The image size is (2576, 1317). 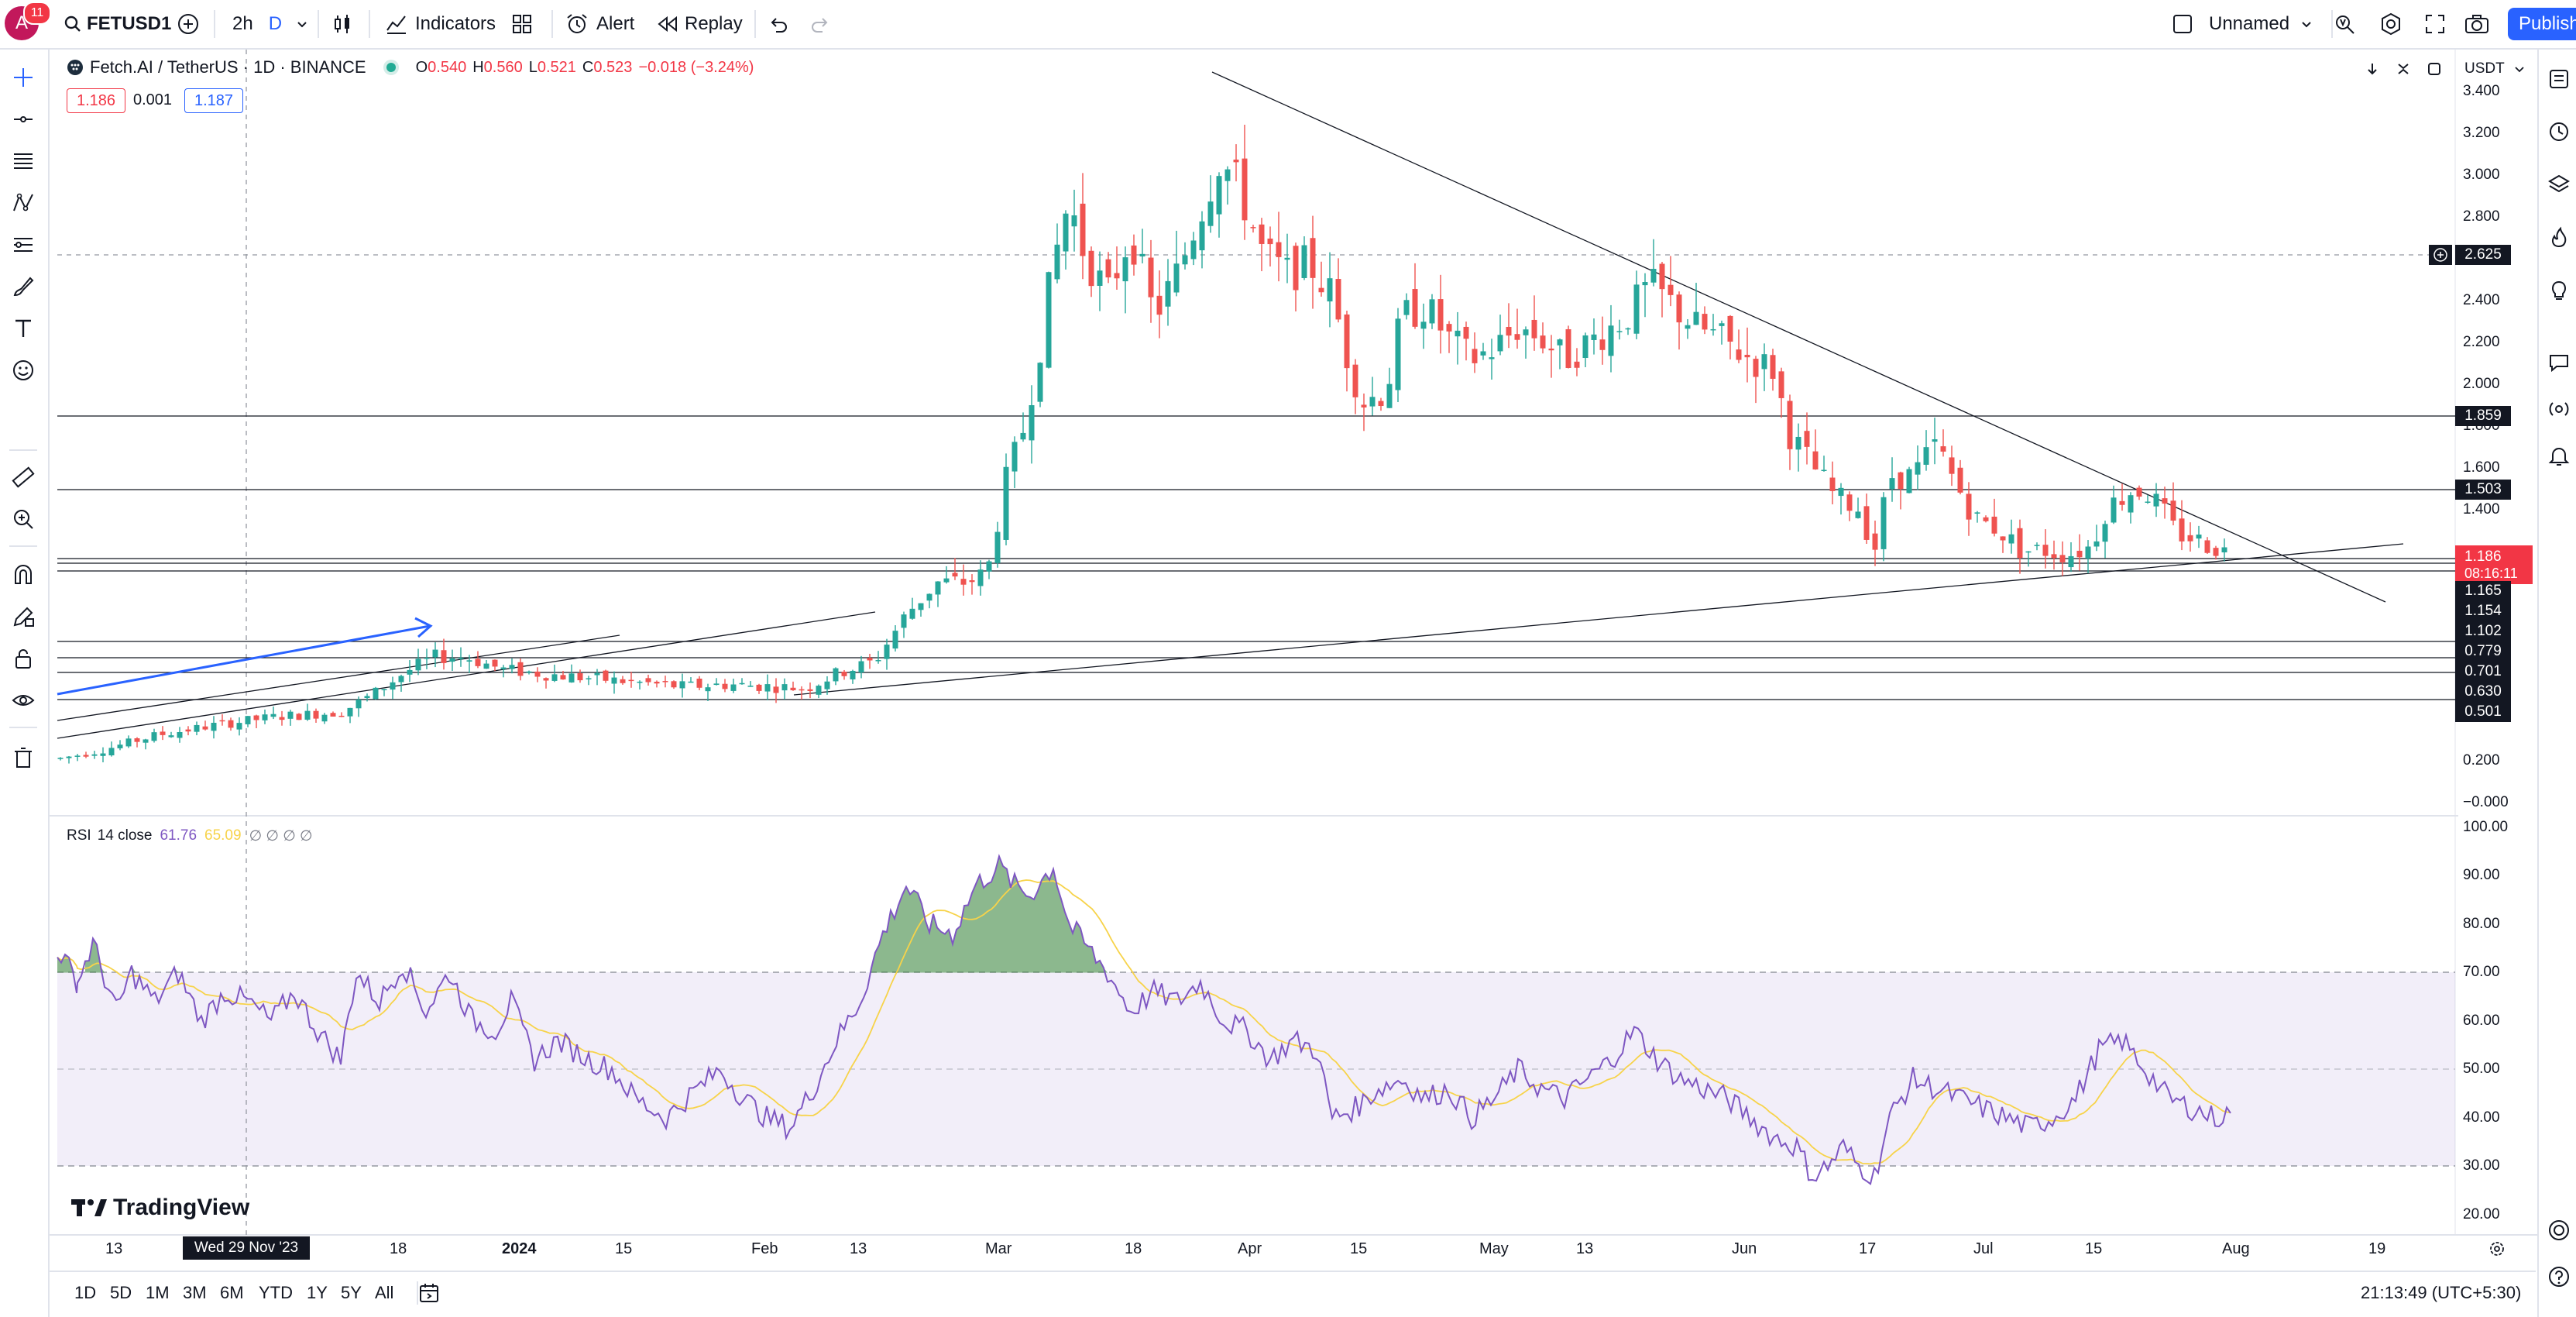 I want to click on support-button, so click(x=2558, y=1276).